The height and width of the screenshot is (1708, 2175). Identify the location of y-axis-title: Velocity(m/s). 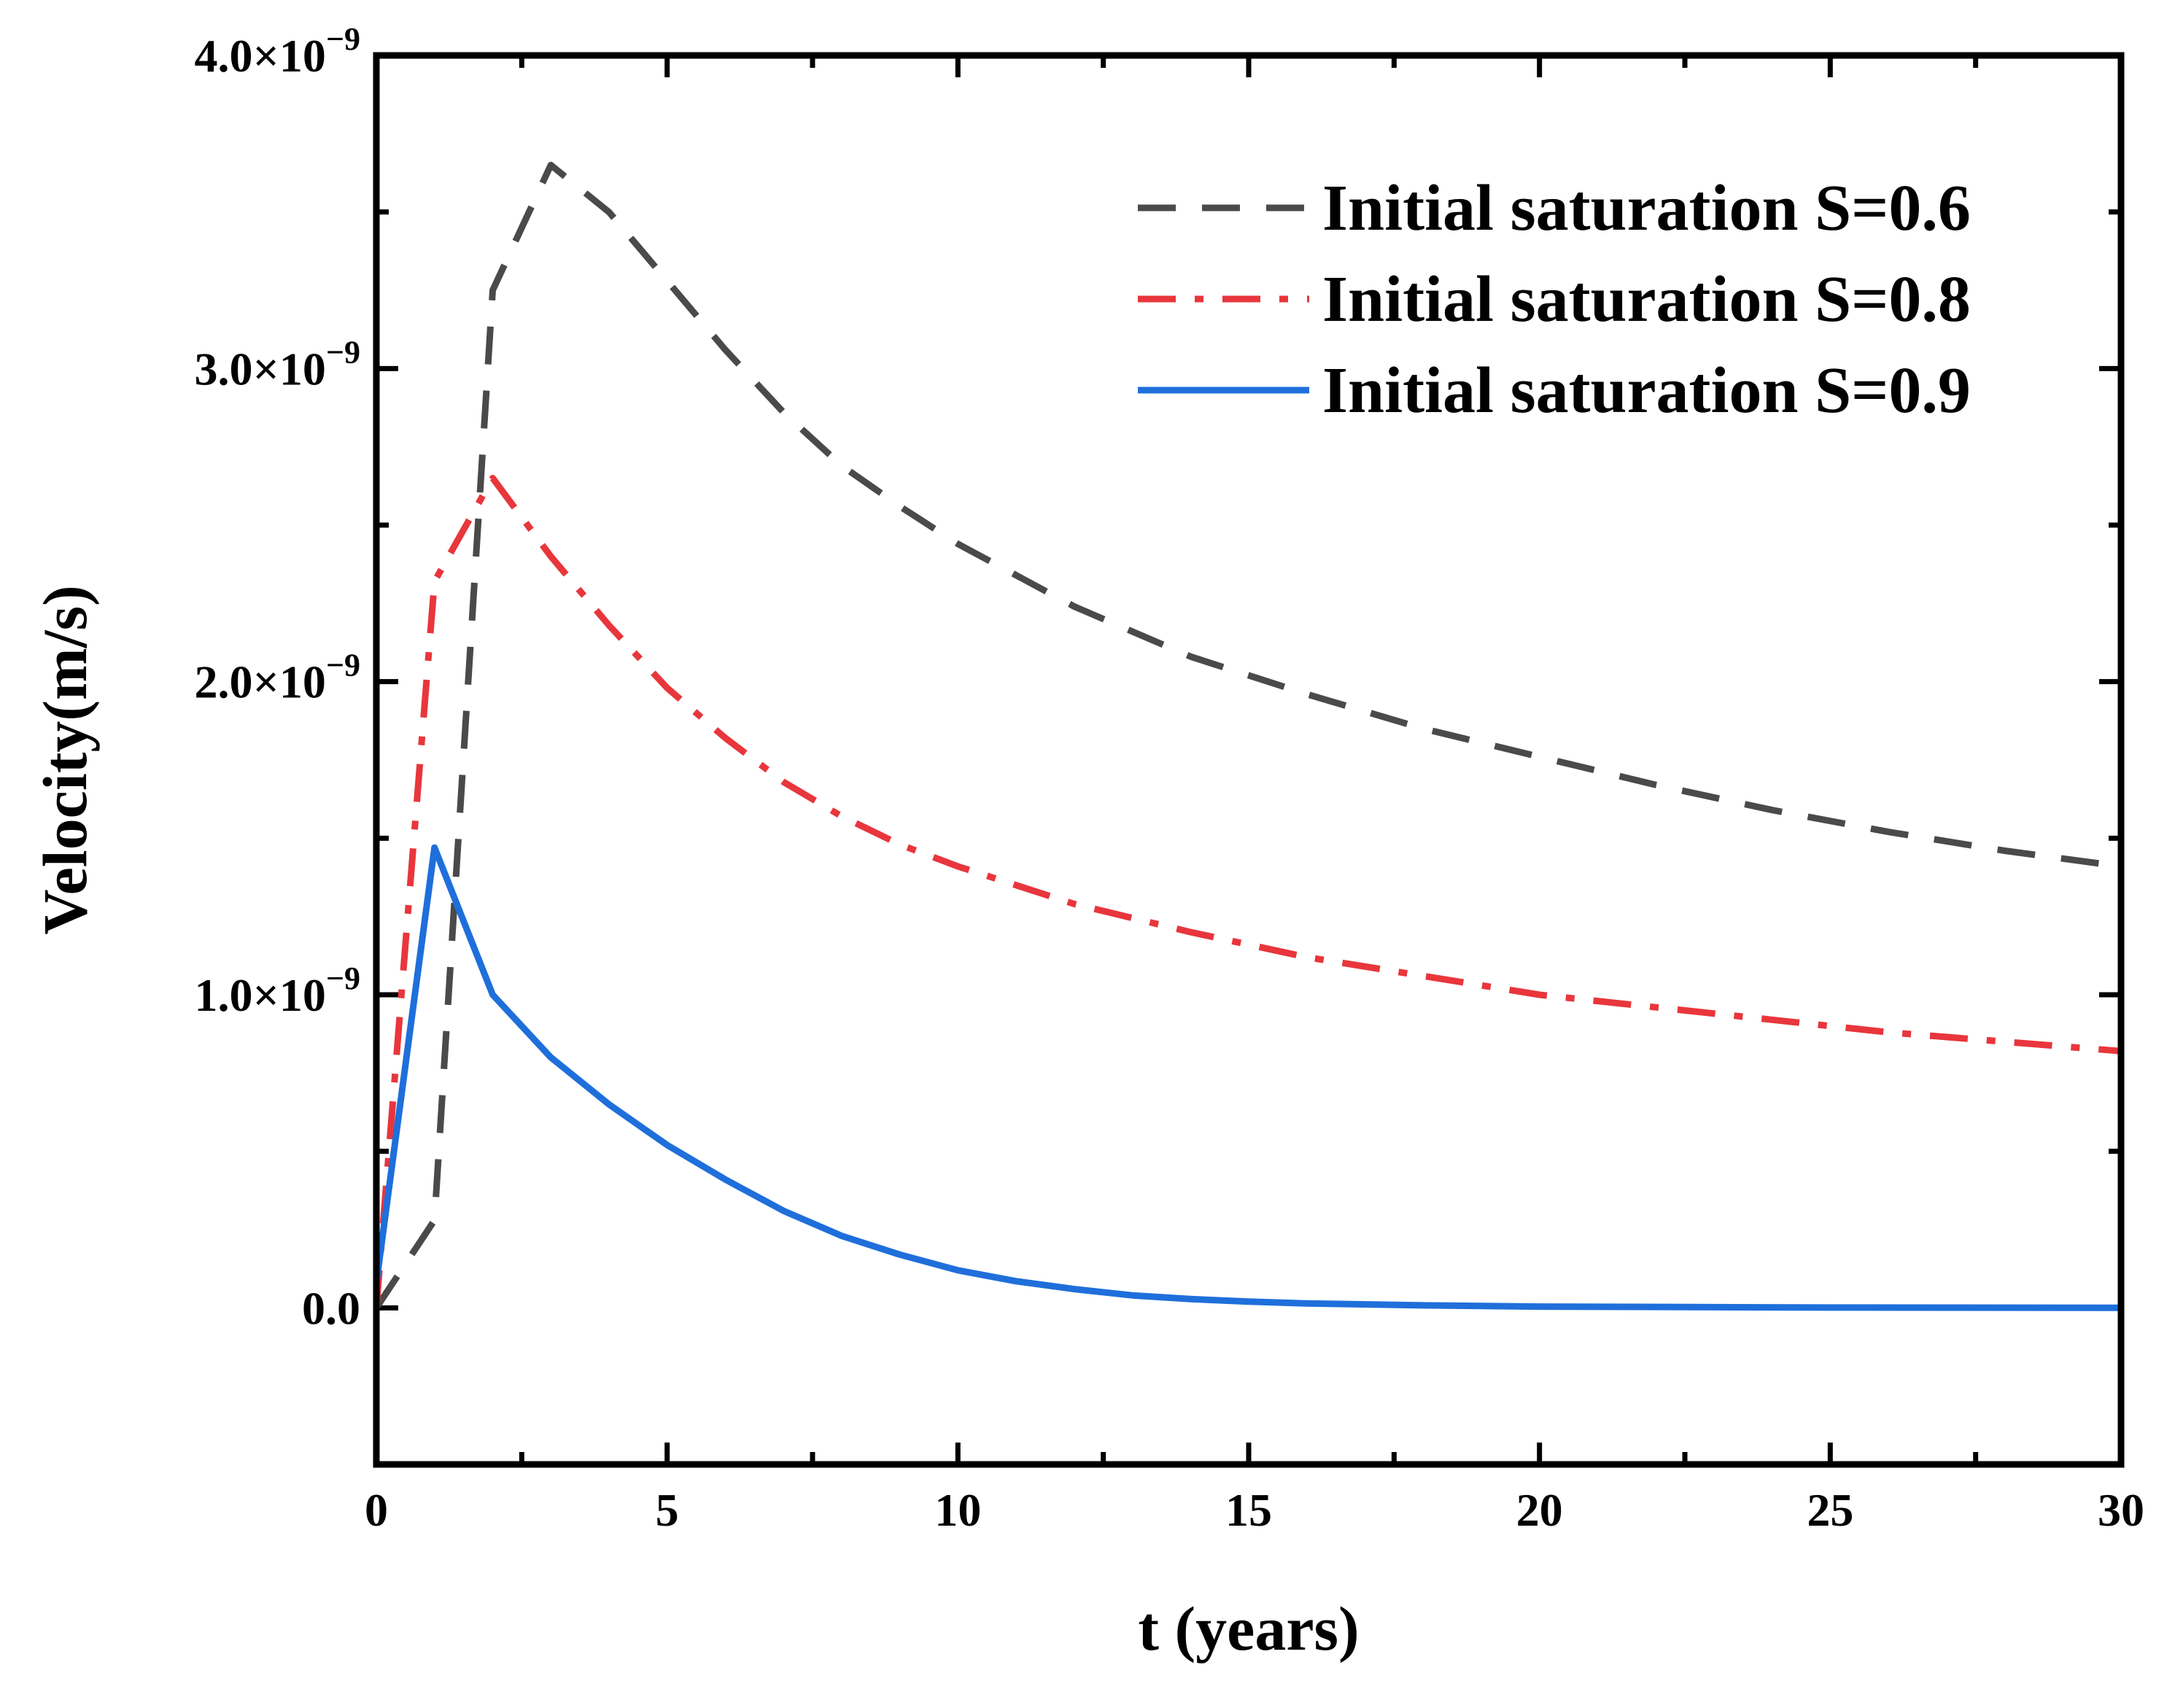
(65, 759).